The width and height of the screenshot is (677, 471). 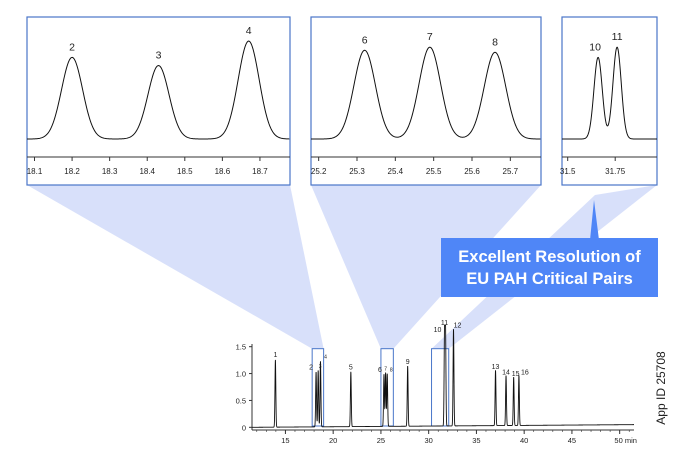 What do you see at coordinates (351, 367) in the screenshot?
I see `peak-label-5: 5` at bounding box center [351, 367].